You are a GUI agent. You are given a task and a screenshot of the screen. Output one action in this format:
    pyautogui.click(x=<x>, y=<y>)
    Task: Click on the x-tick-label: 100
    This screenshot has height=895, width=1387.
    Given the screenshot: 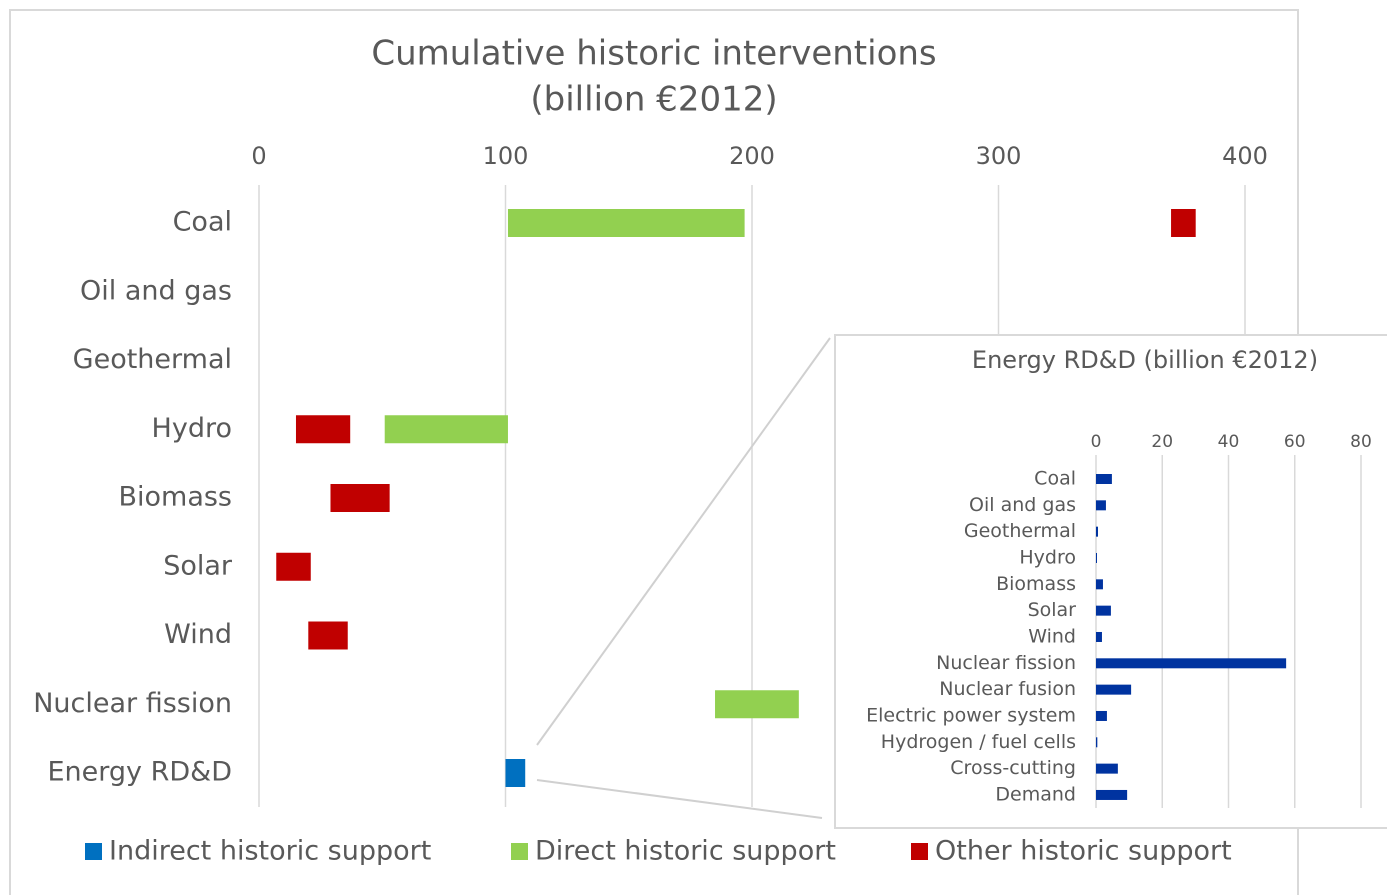 What is the action you would take?
    pyautogui.click(x=506, y=156)
    